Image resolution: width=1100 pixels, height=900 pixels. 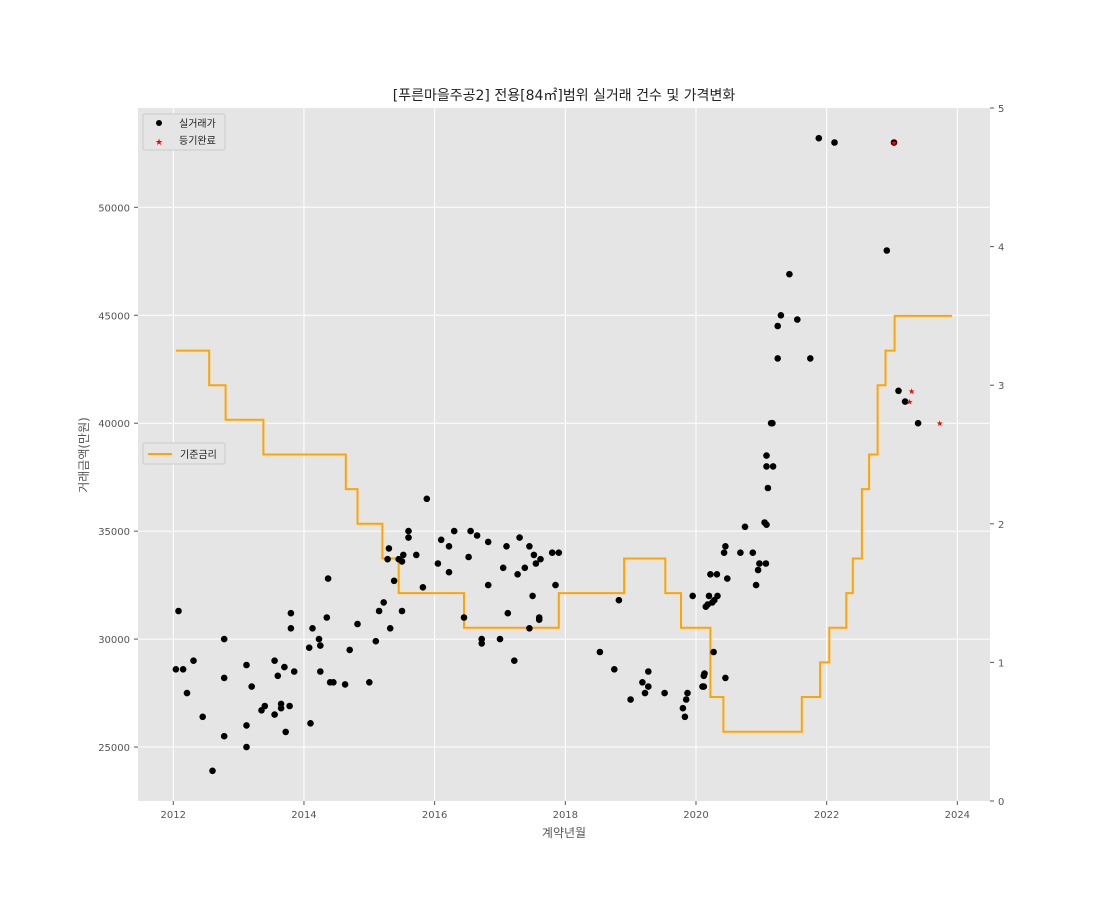 I want to click on x-tick-label: 2016, so click(x=434, y=815).